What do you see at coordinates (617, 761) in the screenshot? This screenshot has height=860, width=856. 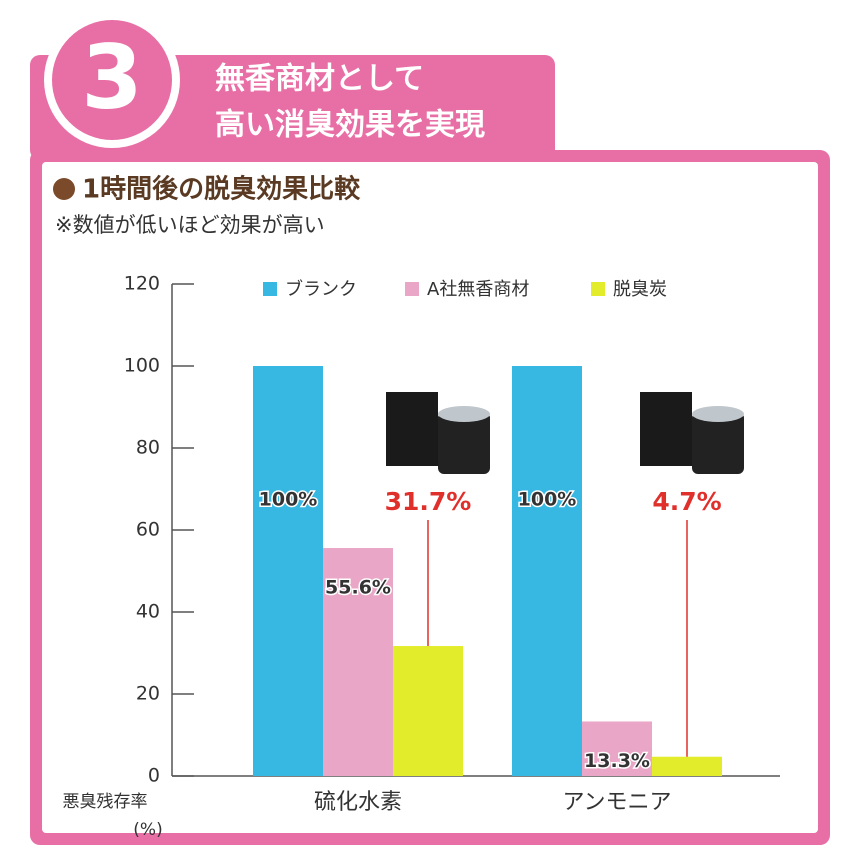 I see `value-label: 13.3%` at bounding box center [617, 761].